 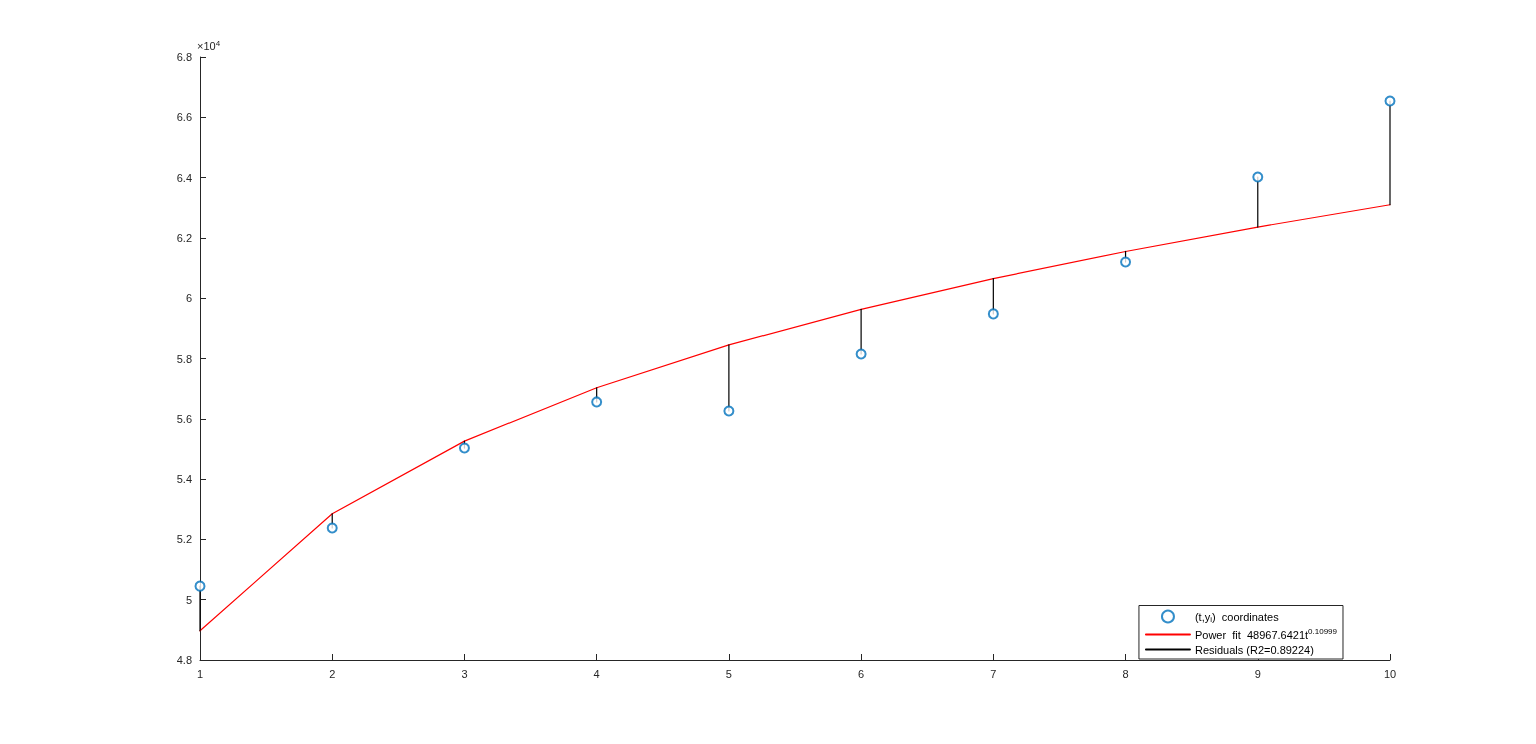 What do you see at coordinates (1390, 673) in the screenshot?
I see `x-tick-label: 10` at bounding box center [1390, 673].